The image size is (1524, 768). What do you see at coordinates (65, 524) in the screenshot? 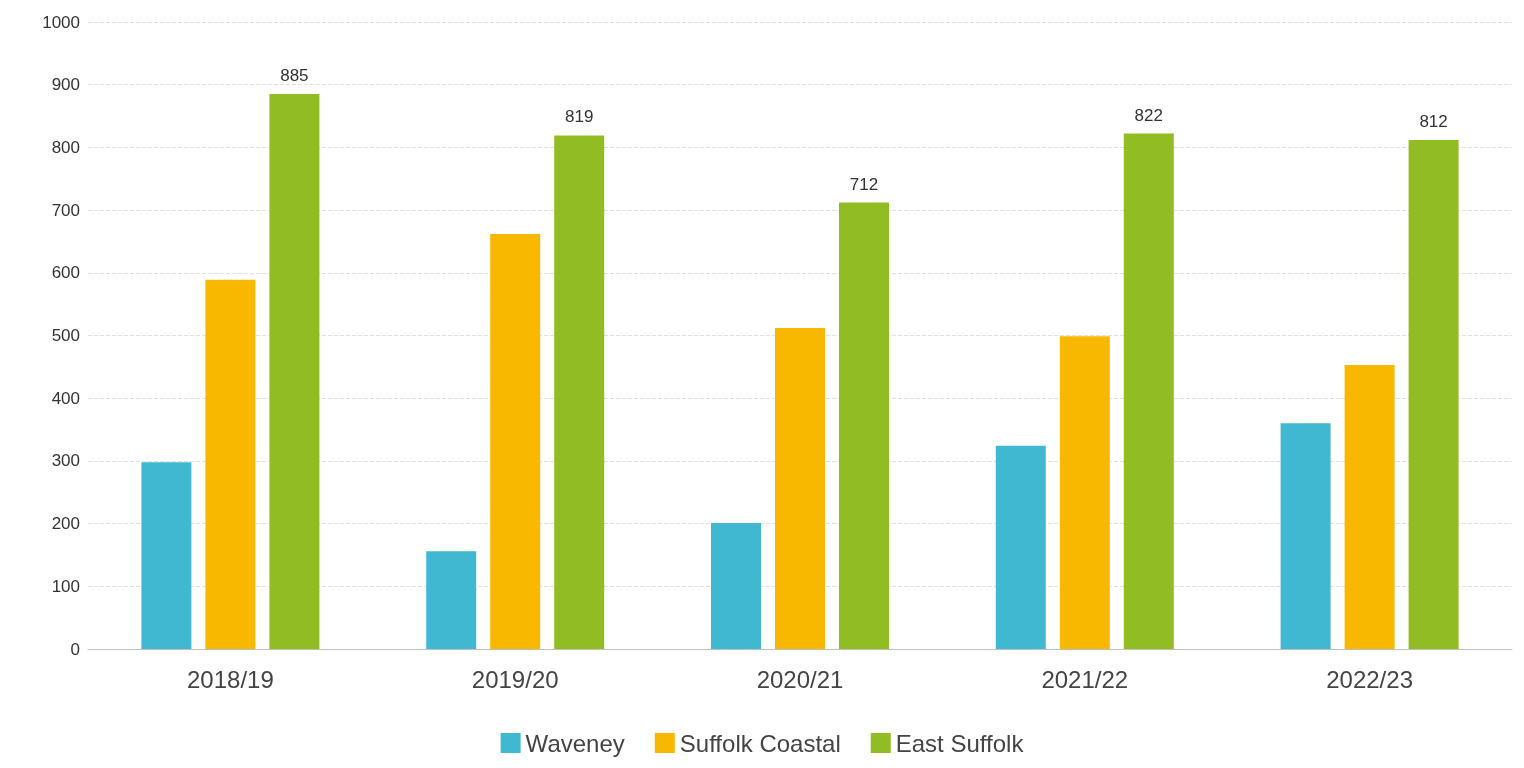
I see `y-tick-label: 200` at bounding box center [65, 524].